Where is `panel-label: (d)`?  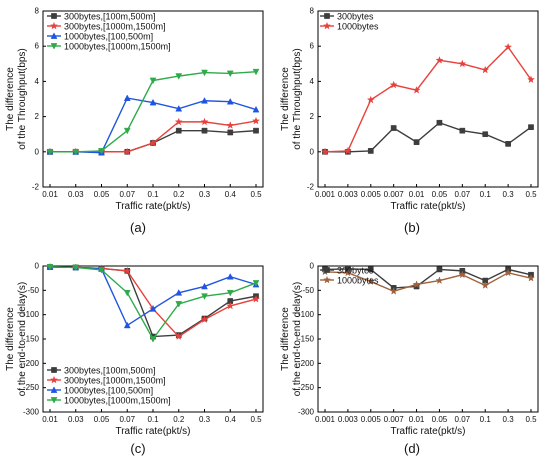
panel-label: (d) is located at coordinates (412, 448).